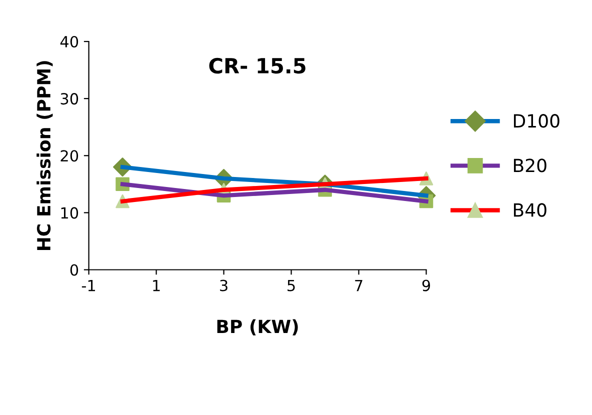  Describe the element at coordinates (156, 286) in the screenshot. I see `x-tick-label: 1` at that location.